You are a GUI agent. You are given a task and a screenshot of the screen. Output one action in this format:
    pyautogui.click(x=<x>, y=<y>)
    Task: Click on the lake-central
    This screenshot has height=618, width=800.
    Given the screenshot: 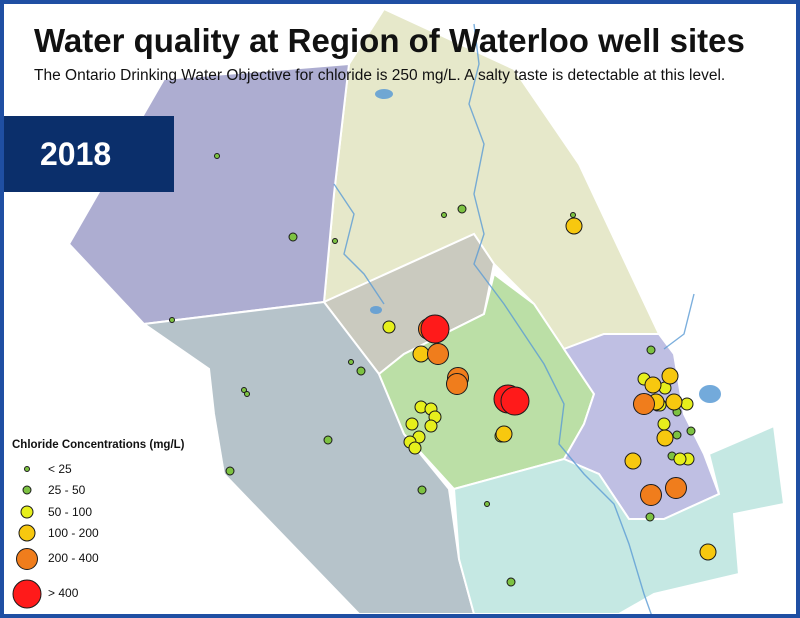 What is the action you would take?
    pyautogui.click(x=376, y=310)
    